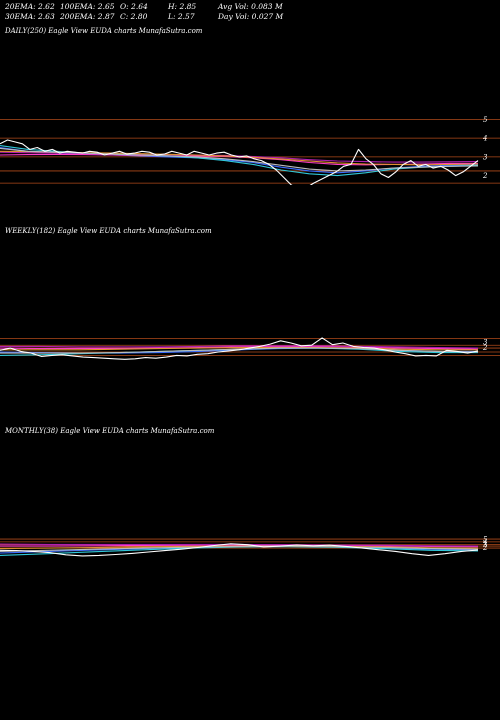 The width and height of the screenshot is (500, 720). Describe the element at coordinates (485, 545) in the screenshot. I see `monthly-y-tick-label: 3` at that location.